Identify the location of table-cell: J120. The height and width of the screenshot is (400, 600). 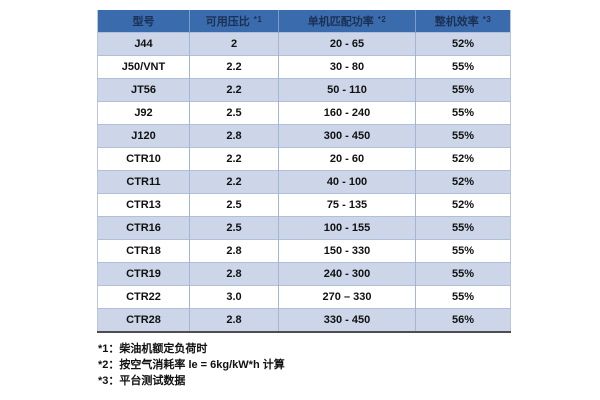
(143, 136).